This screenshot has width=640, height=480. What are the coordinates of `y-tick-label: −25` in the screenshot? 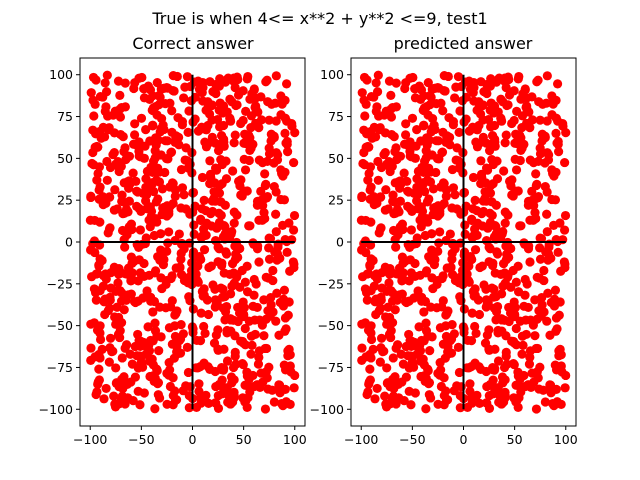 It's located at (331, 283).